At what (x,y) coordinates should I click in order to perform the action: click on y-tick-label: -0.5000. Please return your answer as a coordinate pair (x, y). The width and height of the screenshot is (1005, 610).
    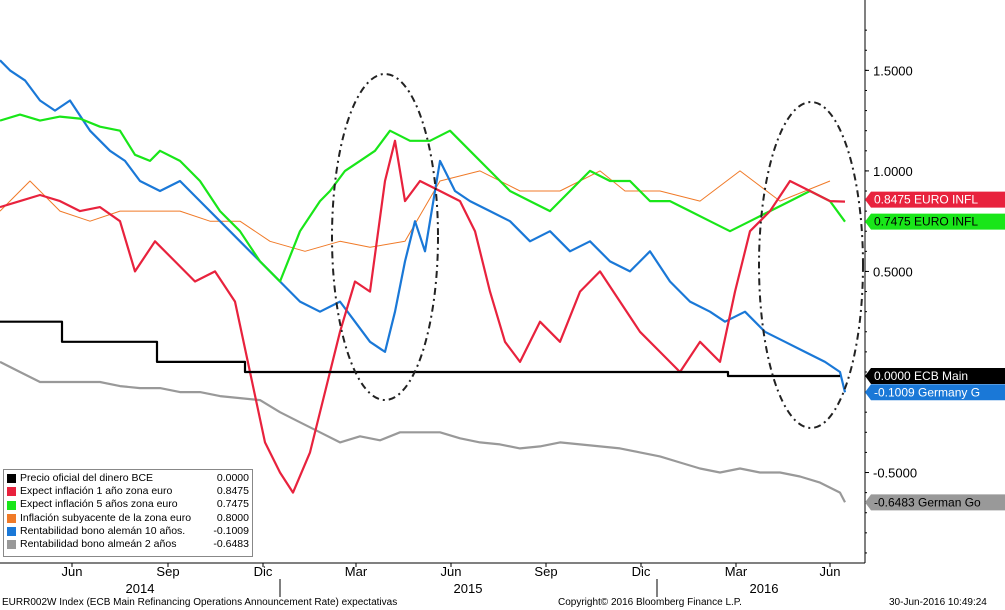
    Looking at the image, I should click on (895, 473).